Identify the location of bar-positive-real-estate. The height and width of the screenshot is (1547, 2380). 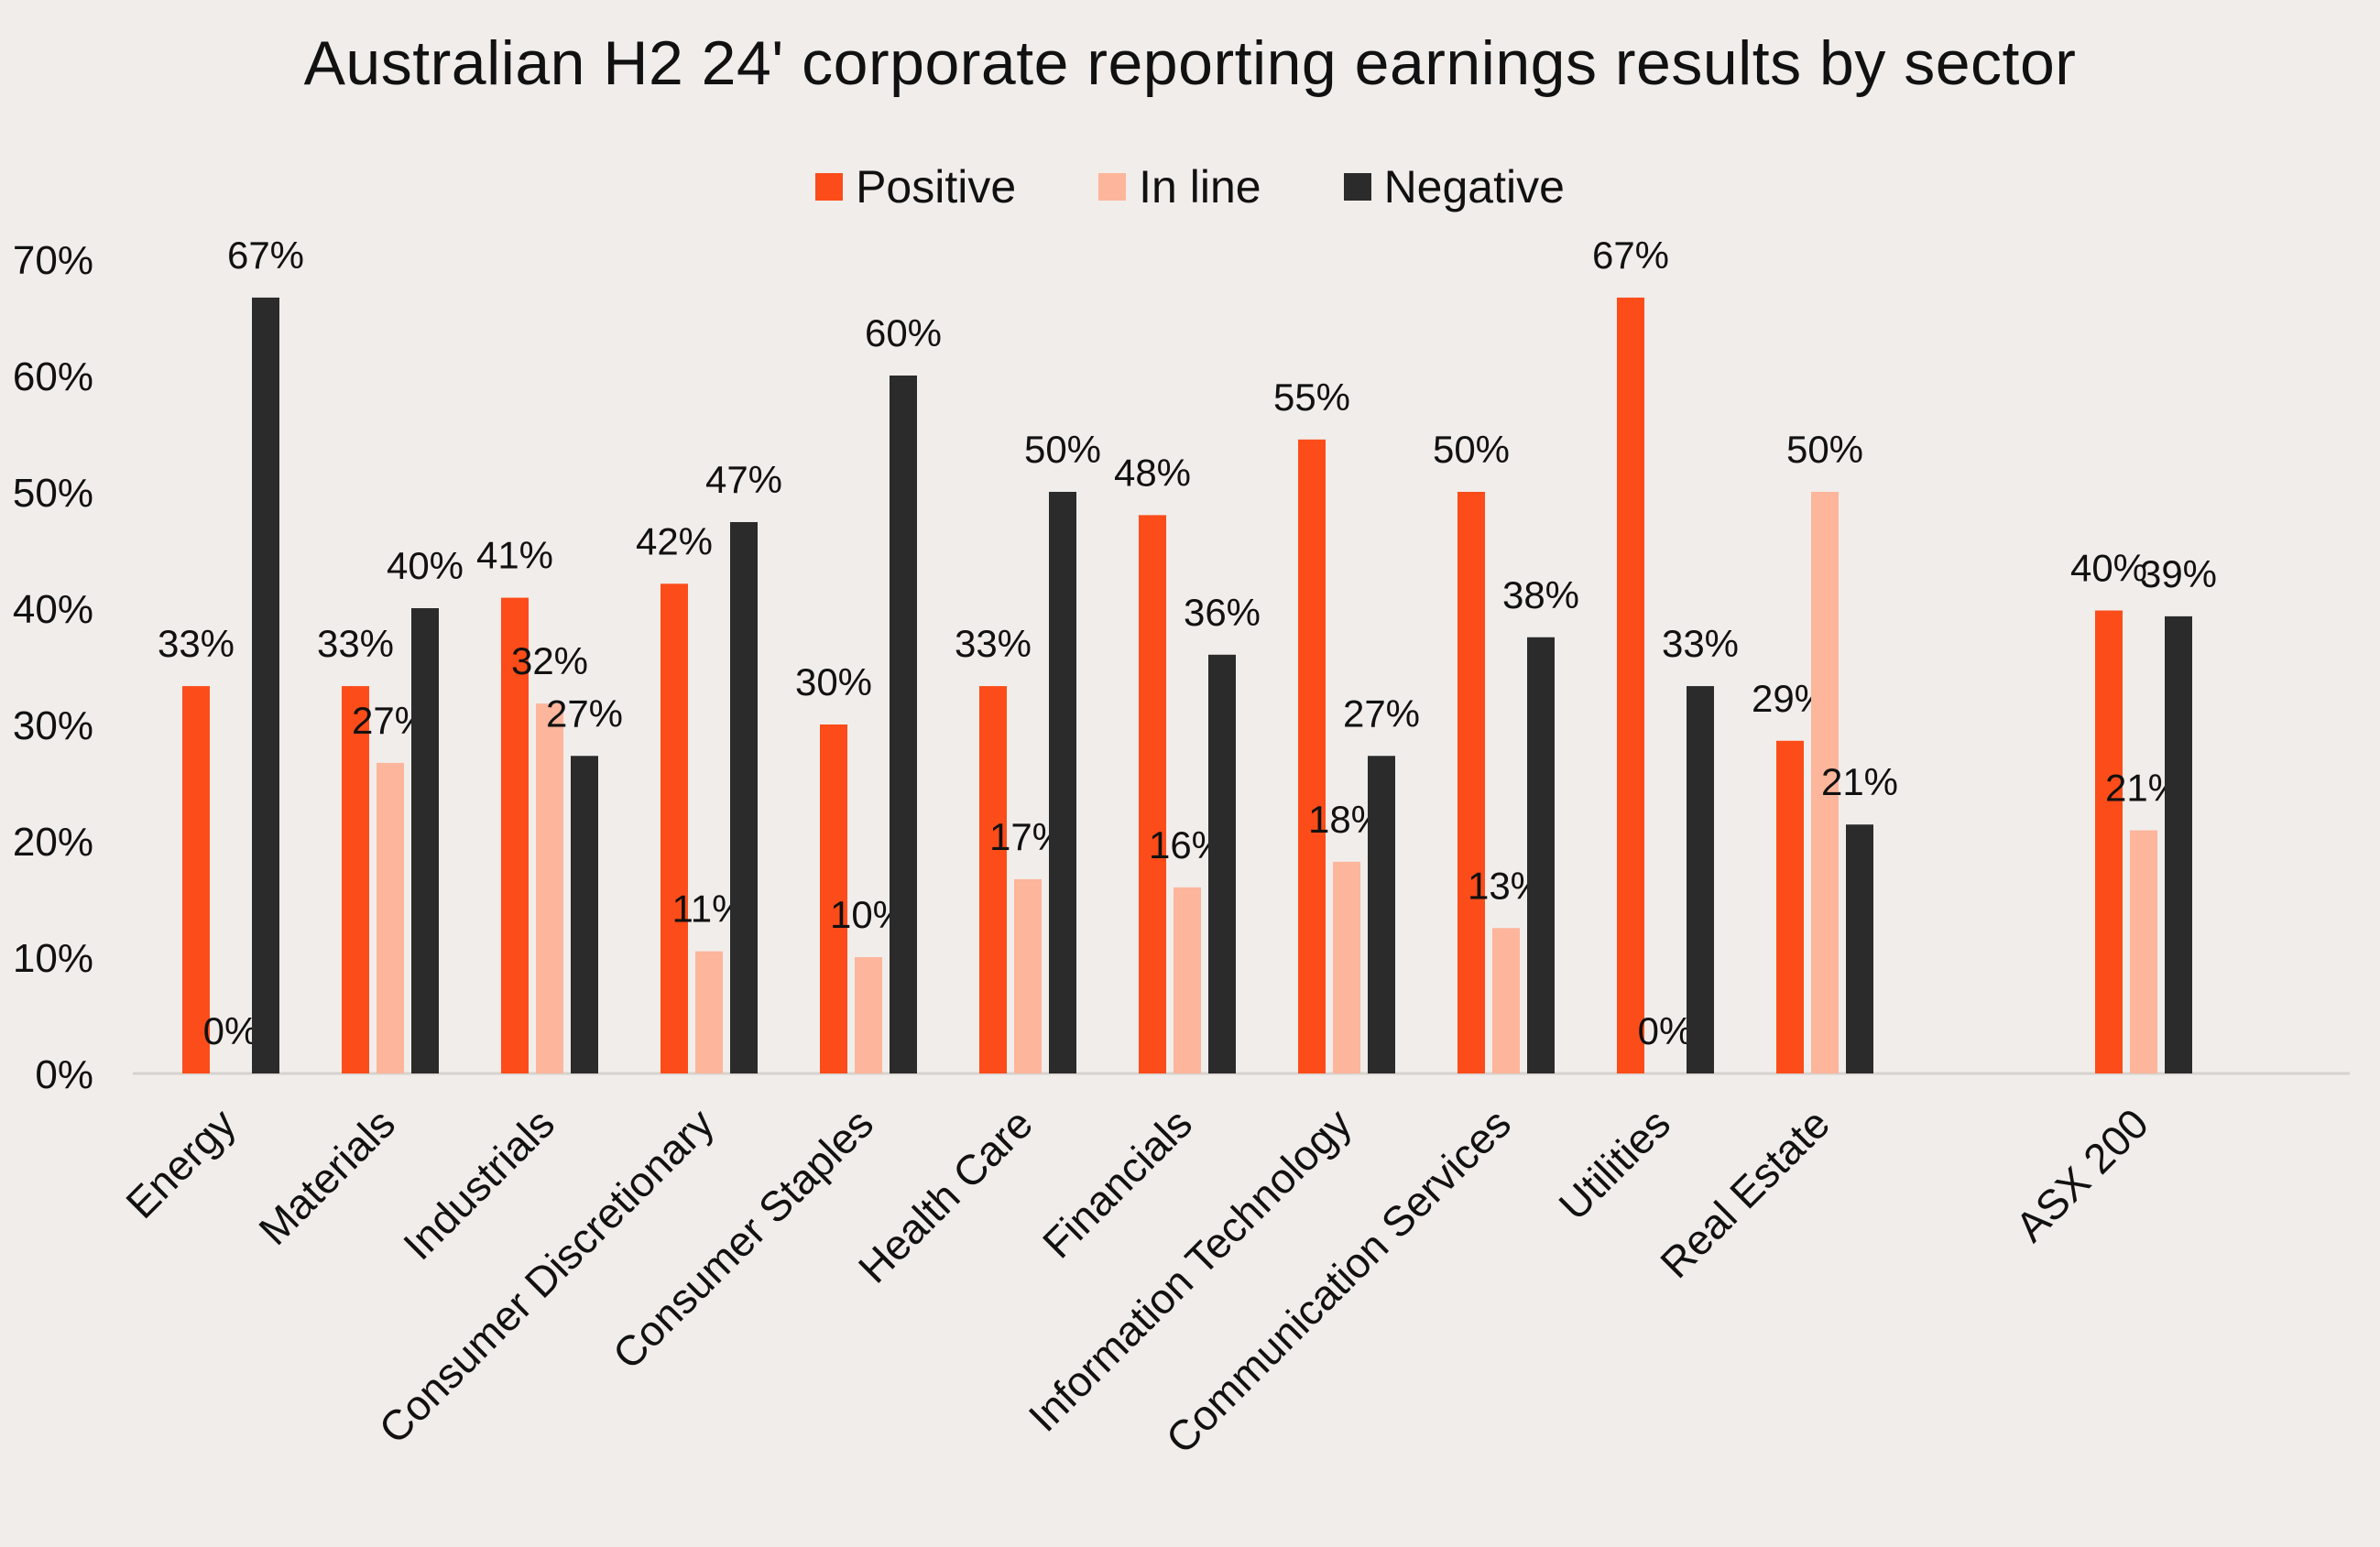
(1790, 906).